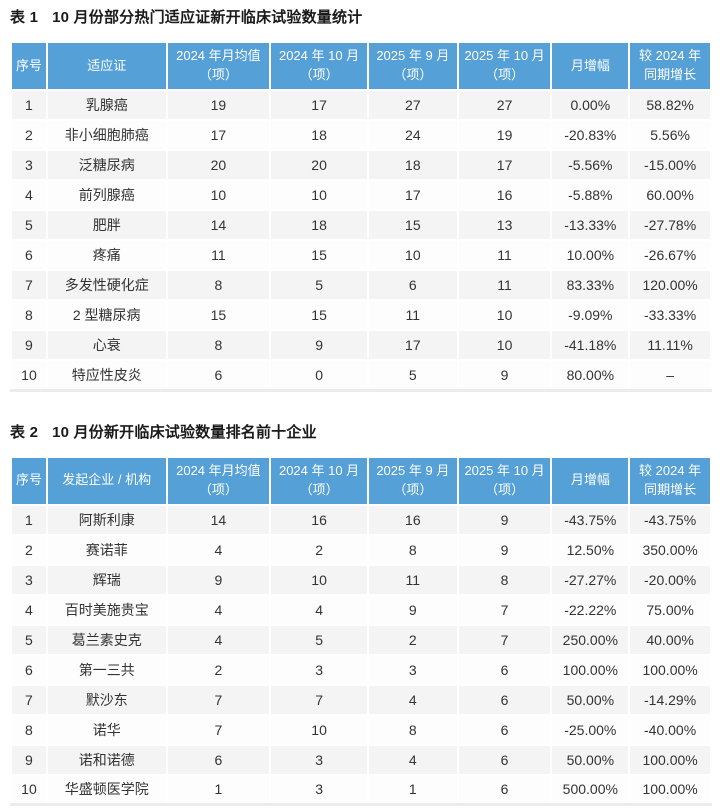 The image size is (722, 812). Describe the element at coordinates (106, 66) in the screenshot. I see `column-header: 适应证` at that location.